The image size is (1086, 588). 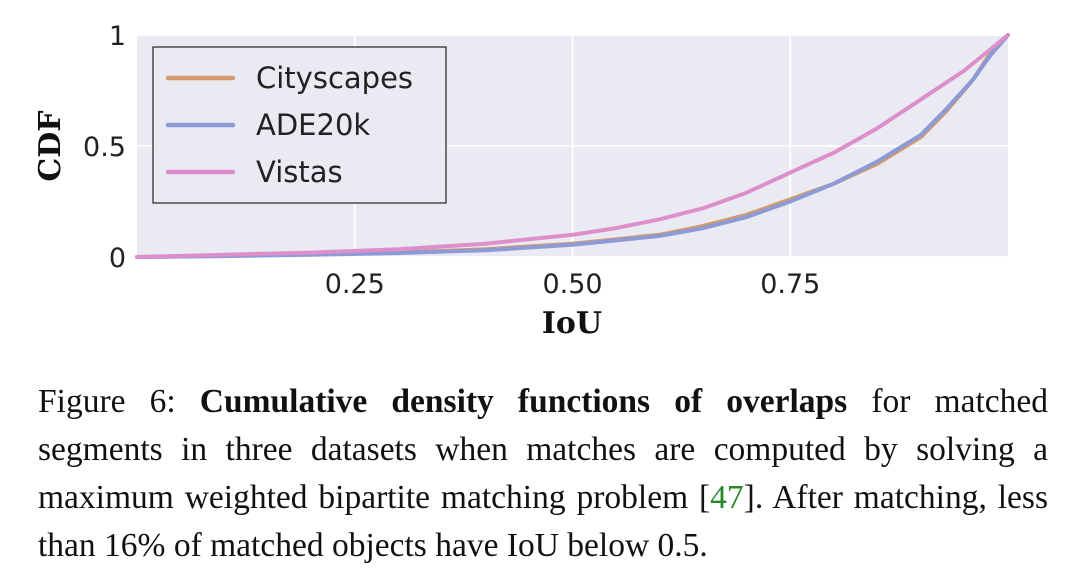 I want to click on caption-bold: Cumulative density functions of overlaps, so click(x=523, y=401).